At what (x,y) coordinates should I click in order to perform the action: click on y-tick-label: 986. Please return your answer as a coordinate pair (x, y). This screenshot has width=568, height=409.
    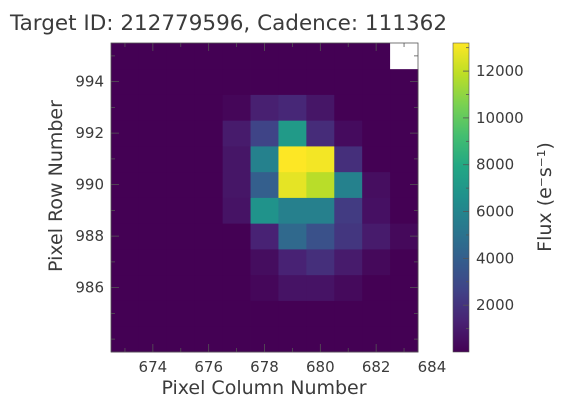
    Looking at the image, I should click on (89, 288).